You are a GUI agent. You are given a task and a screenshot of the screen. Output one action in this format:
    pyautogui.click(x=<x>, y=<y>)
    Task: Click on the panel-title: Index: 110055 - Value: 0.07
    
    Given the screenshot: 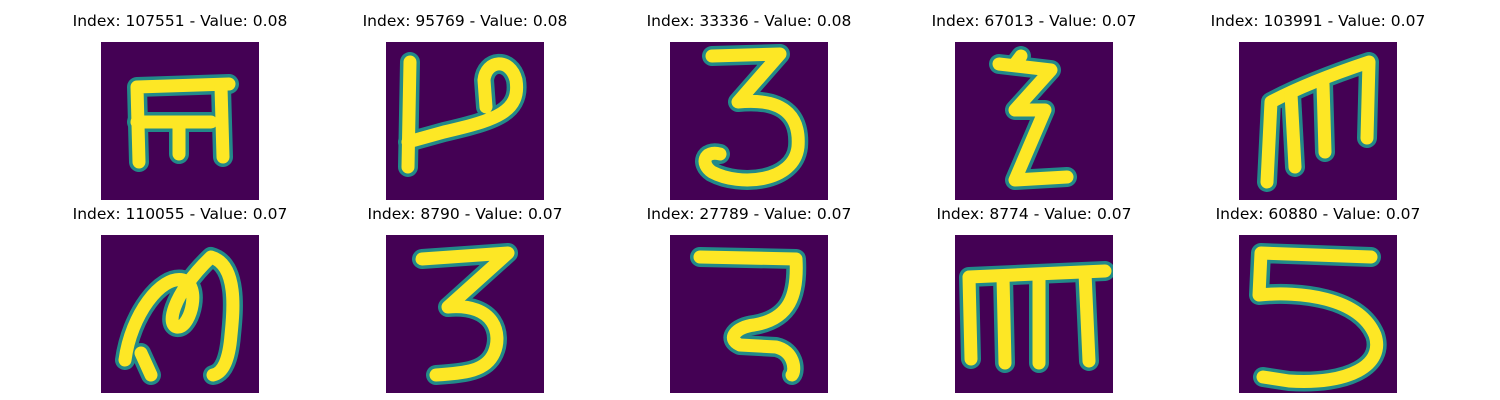 What is the action you would take?
    pyautogui.click(x=180, y=214)
    